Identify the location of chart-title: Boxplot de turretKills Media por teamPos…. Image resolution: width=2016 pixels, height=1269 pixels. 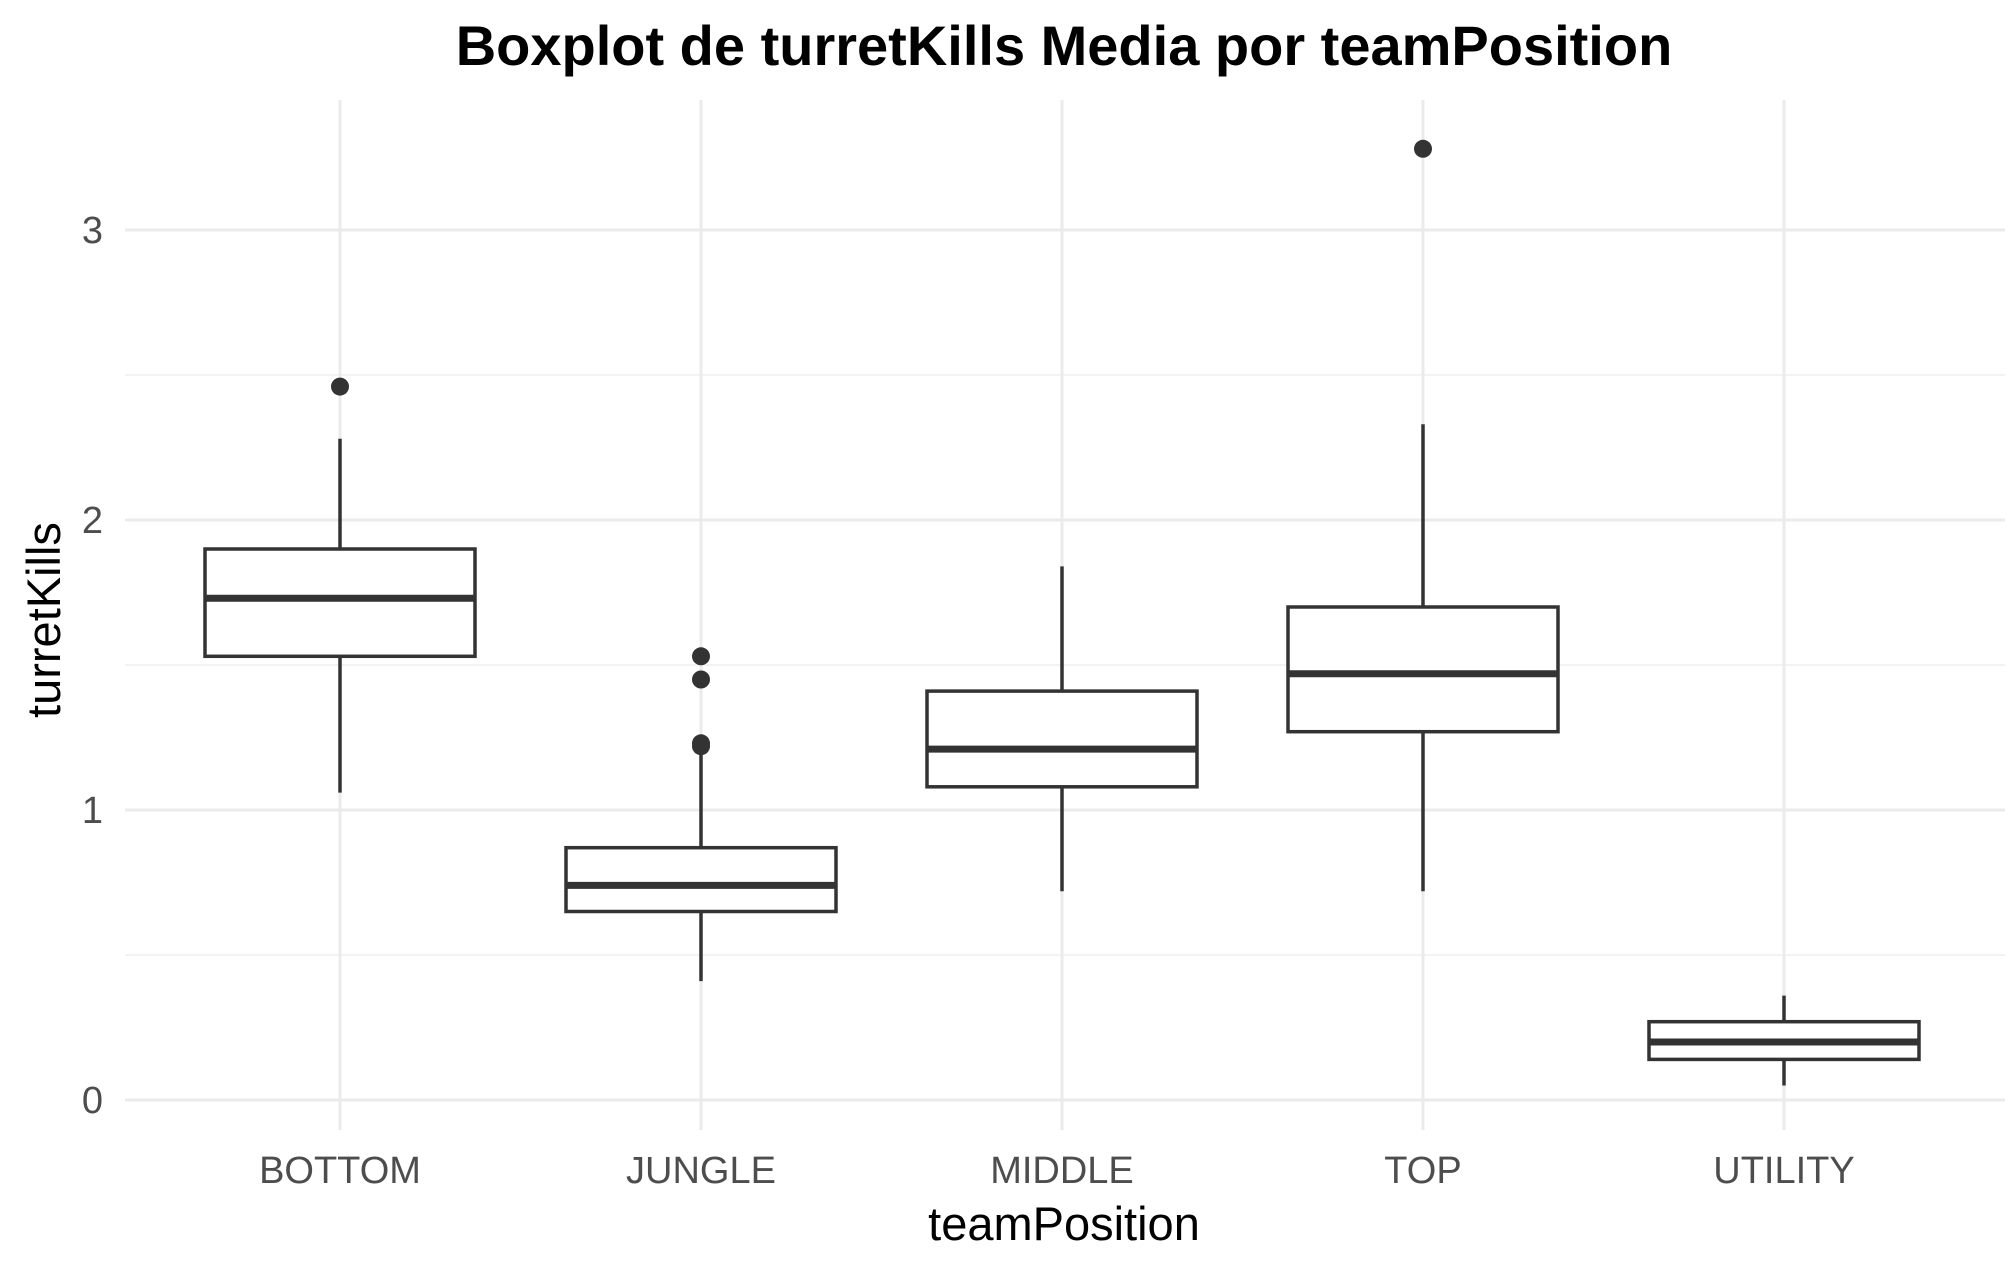
(1064, 45).